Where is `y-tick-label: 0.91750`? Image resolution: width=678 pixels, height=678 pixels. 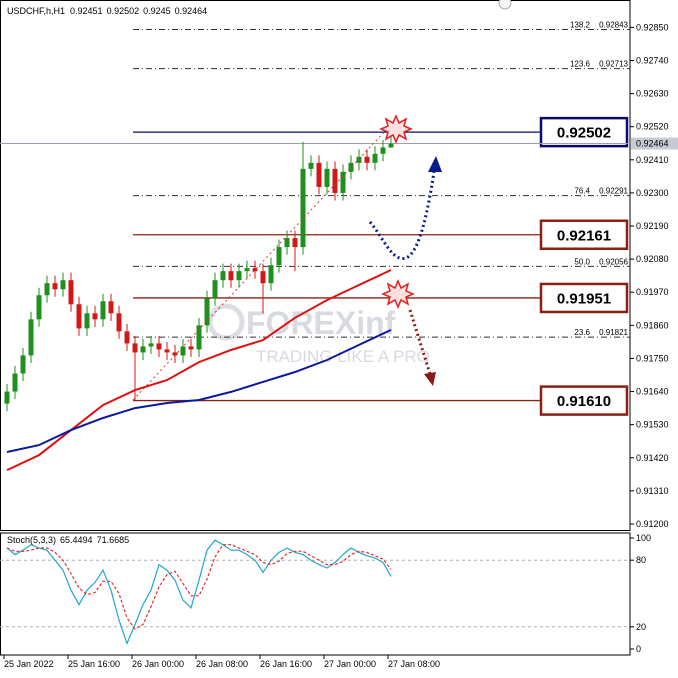
y-tick-label: 0.91750 is located at coordinates (652, 358).